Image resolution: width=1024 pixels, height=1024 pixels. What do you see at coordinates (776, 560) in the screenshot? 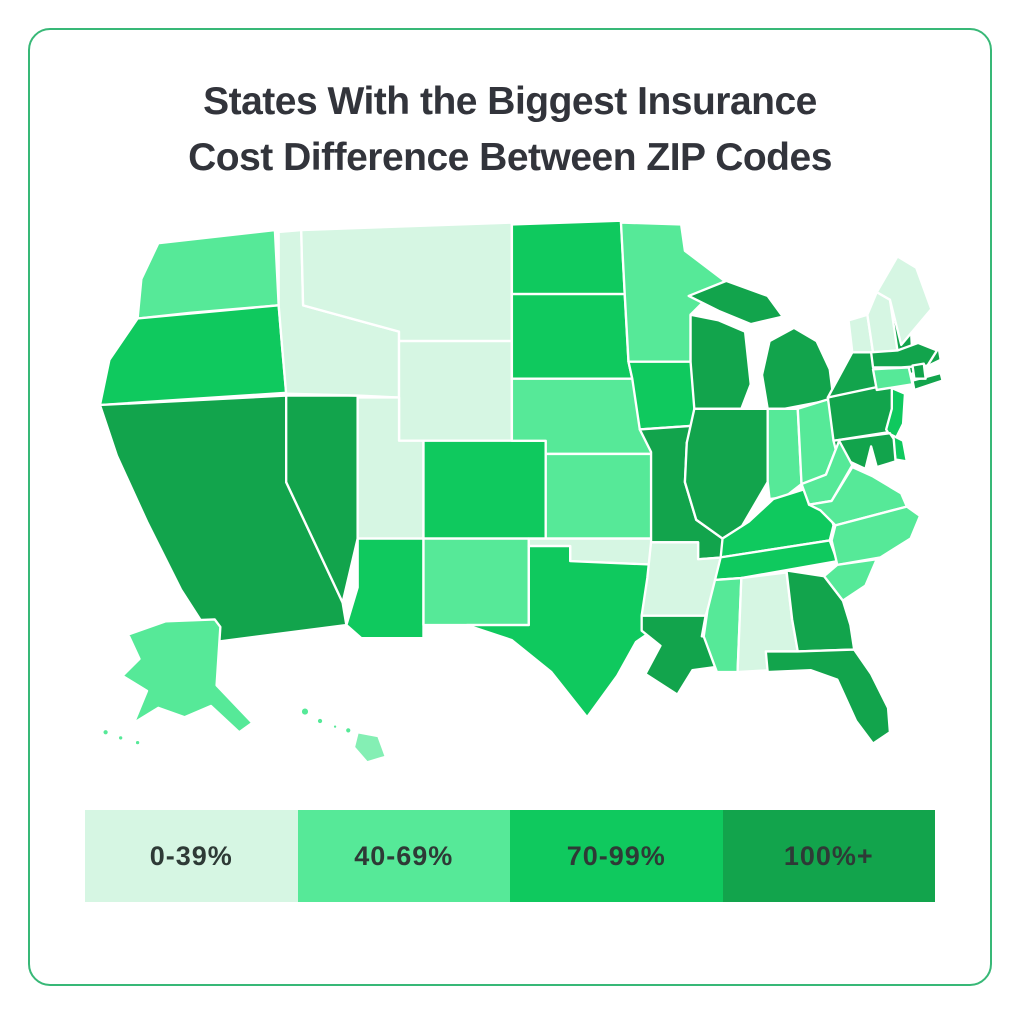
I see `state-tennessee` at bounding box center [776, 560].